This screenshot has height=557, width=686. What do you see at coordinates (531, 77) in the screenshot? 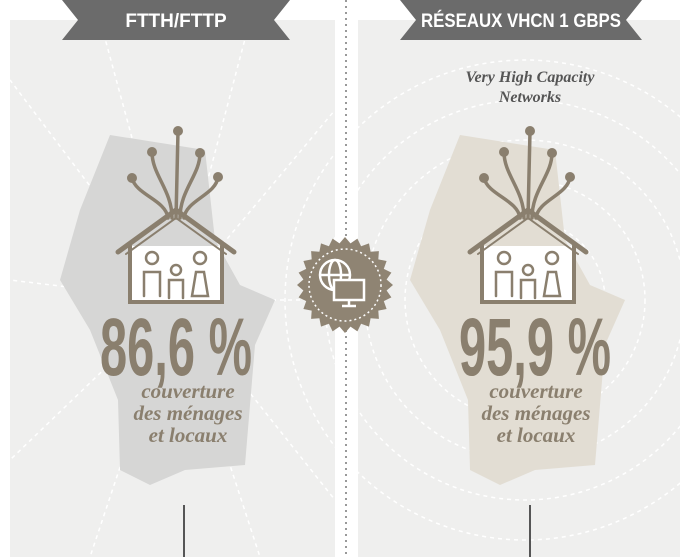
I see `subtitle: Very High Capacity` at bounding box center [531, 77].